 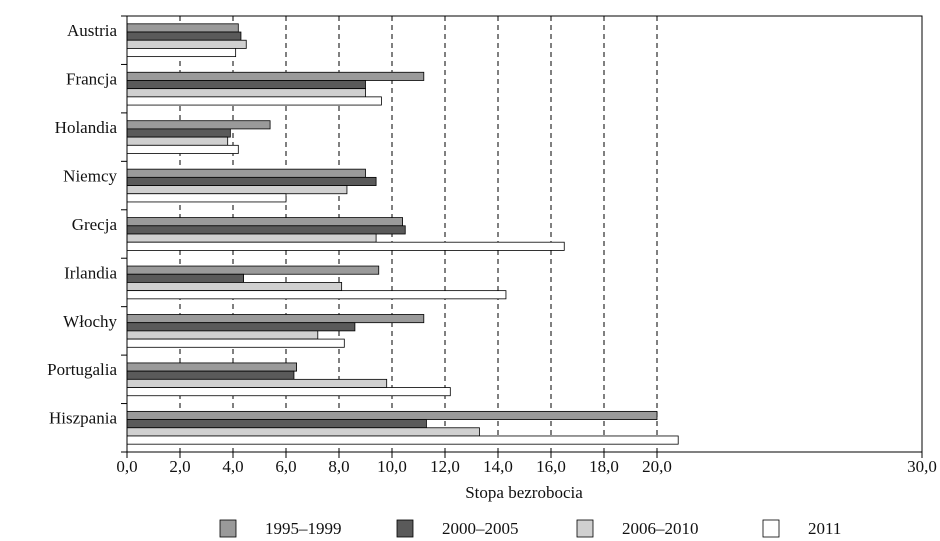 I want to click on x-tick-label: 20,0, so click(x=657, y=466).